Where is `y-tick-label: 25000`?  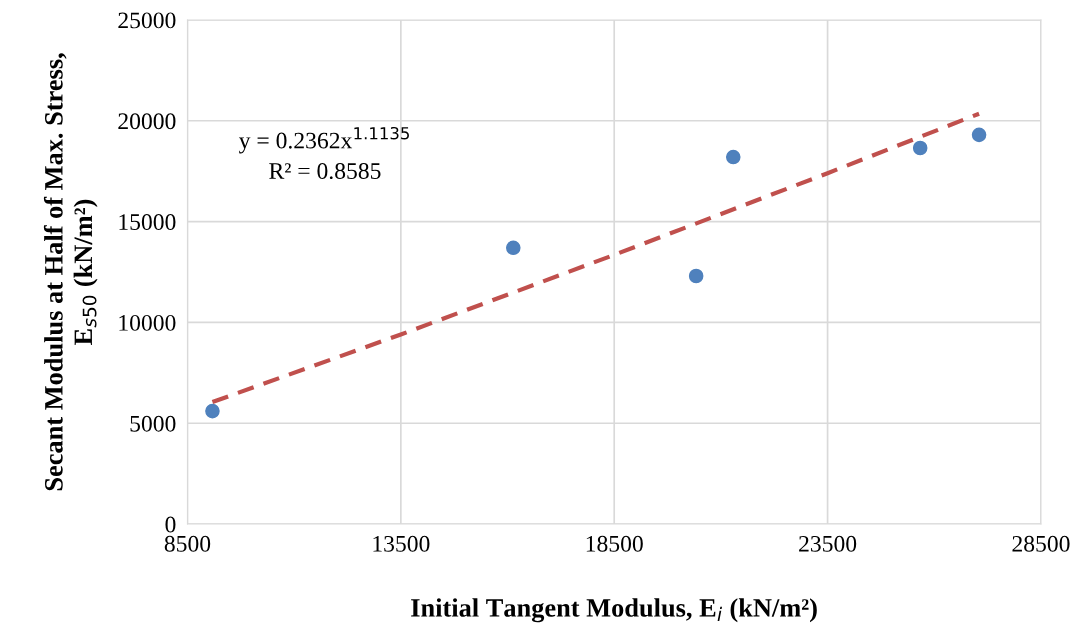
y-tick-label: 25000 is located at coordinates (147, 20).